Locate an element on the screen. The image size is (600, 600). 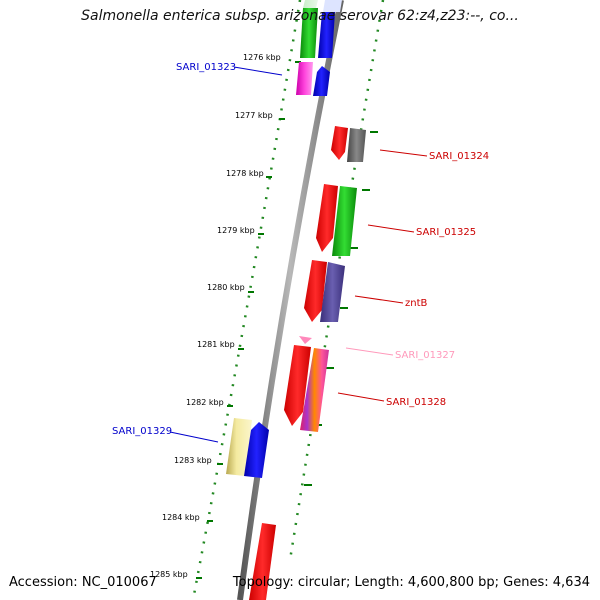
tick-label-1281: 1281 kbp is located at coordinates (216, 344).